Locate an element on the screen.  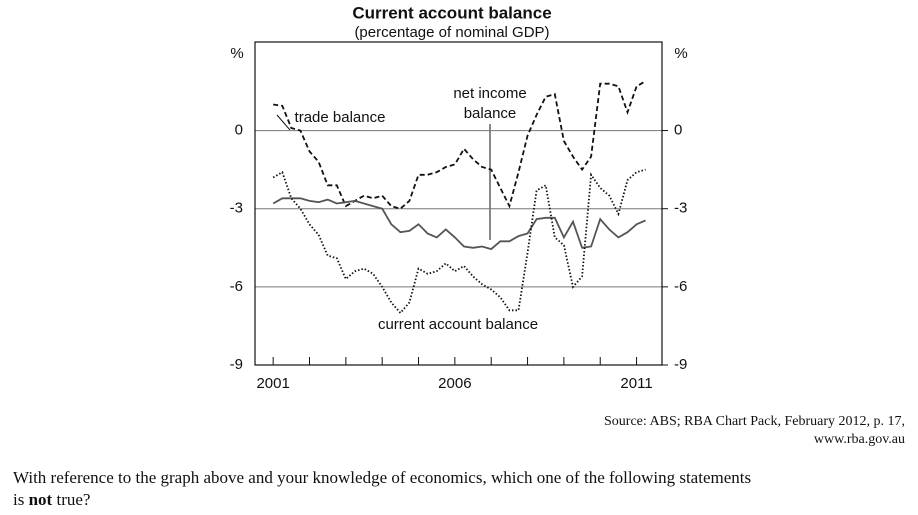
annotation-leader is located at coordinates (283, 122).